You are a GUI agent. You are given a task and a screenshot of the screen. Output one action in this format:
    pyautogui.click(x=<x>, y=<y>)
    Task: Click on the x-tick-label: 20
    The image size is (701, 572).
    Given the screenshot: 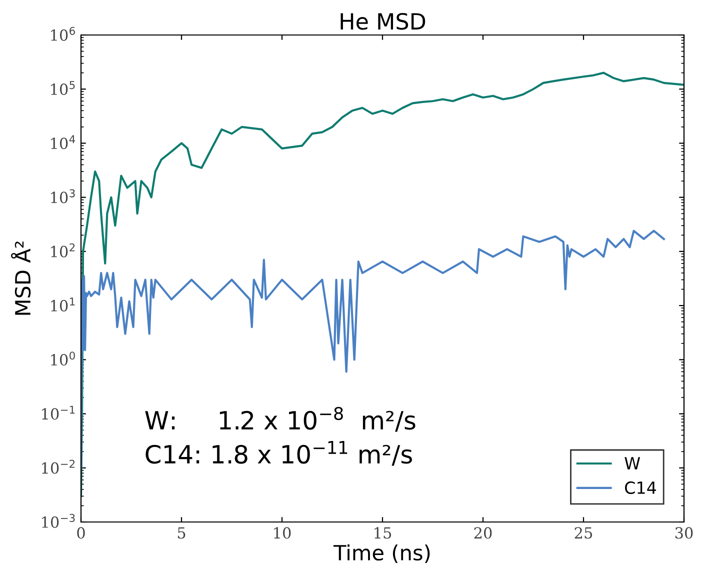 What is the action you would take?
    pyautogui.click(x=483, y=533)
    